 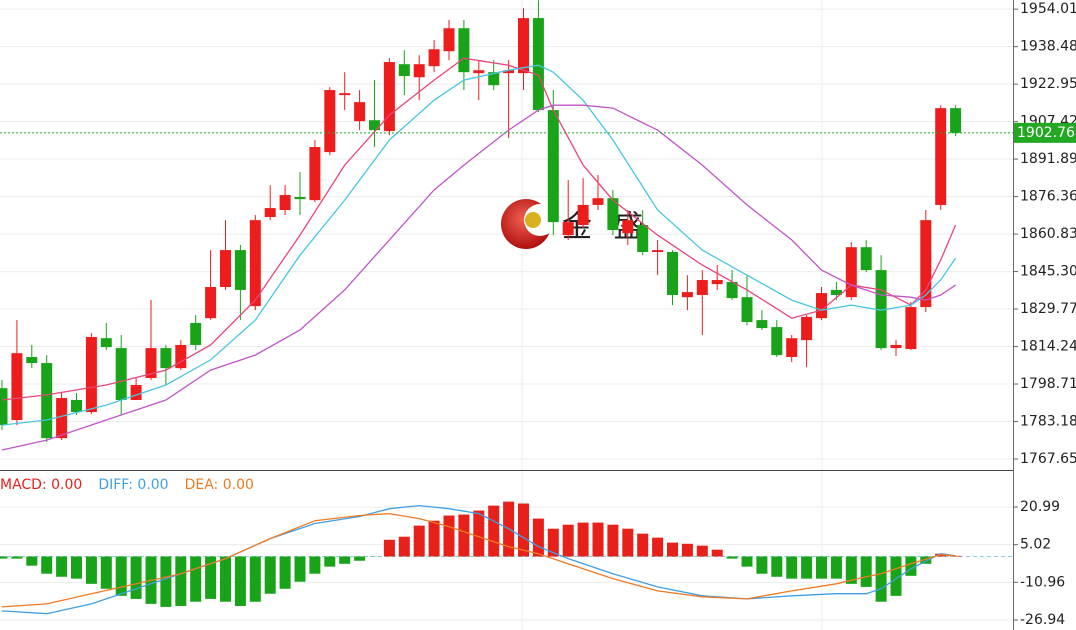 What do you see at coordinates (1048, 47) in the screenshot?
I see `y-tick-label: 1938.48` at bounding box center [1048, 47].